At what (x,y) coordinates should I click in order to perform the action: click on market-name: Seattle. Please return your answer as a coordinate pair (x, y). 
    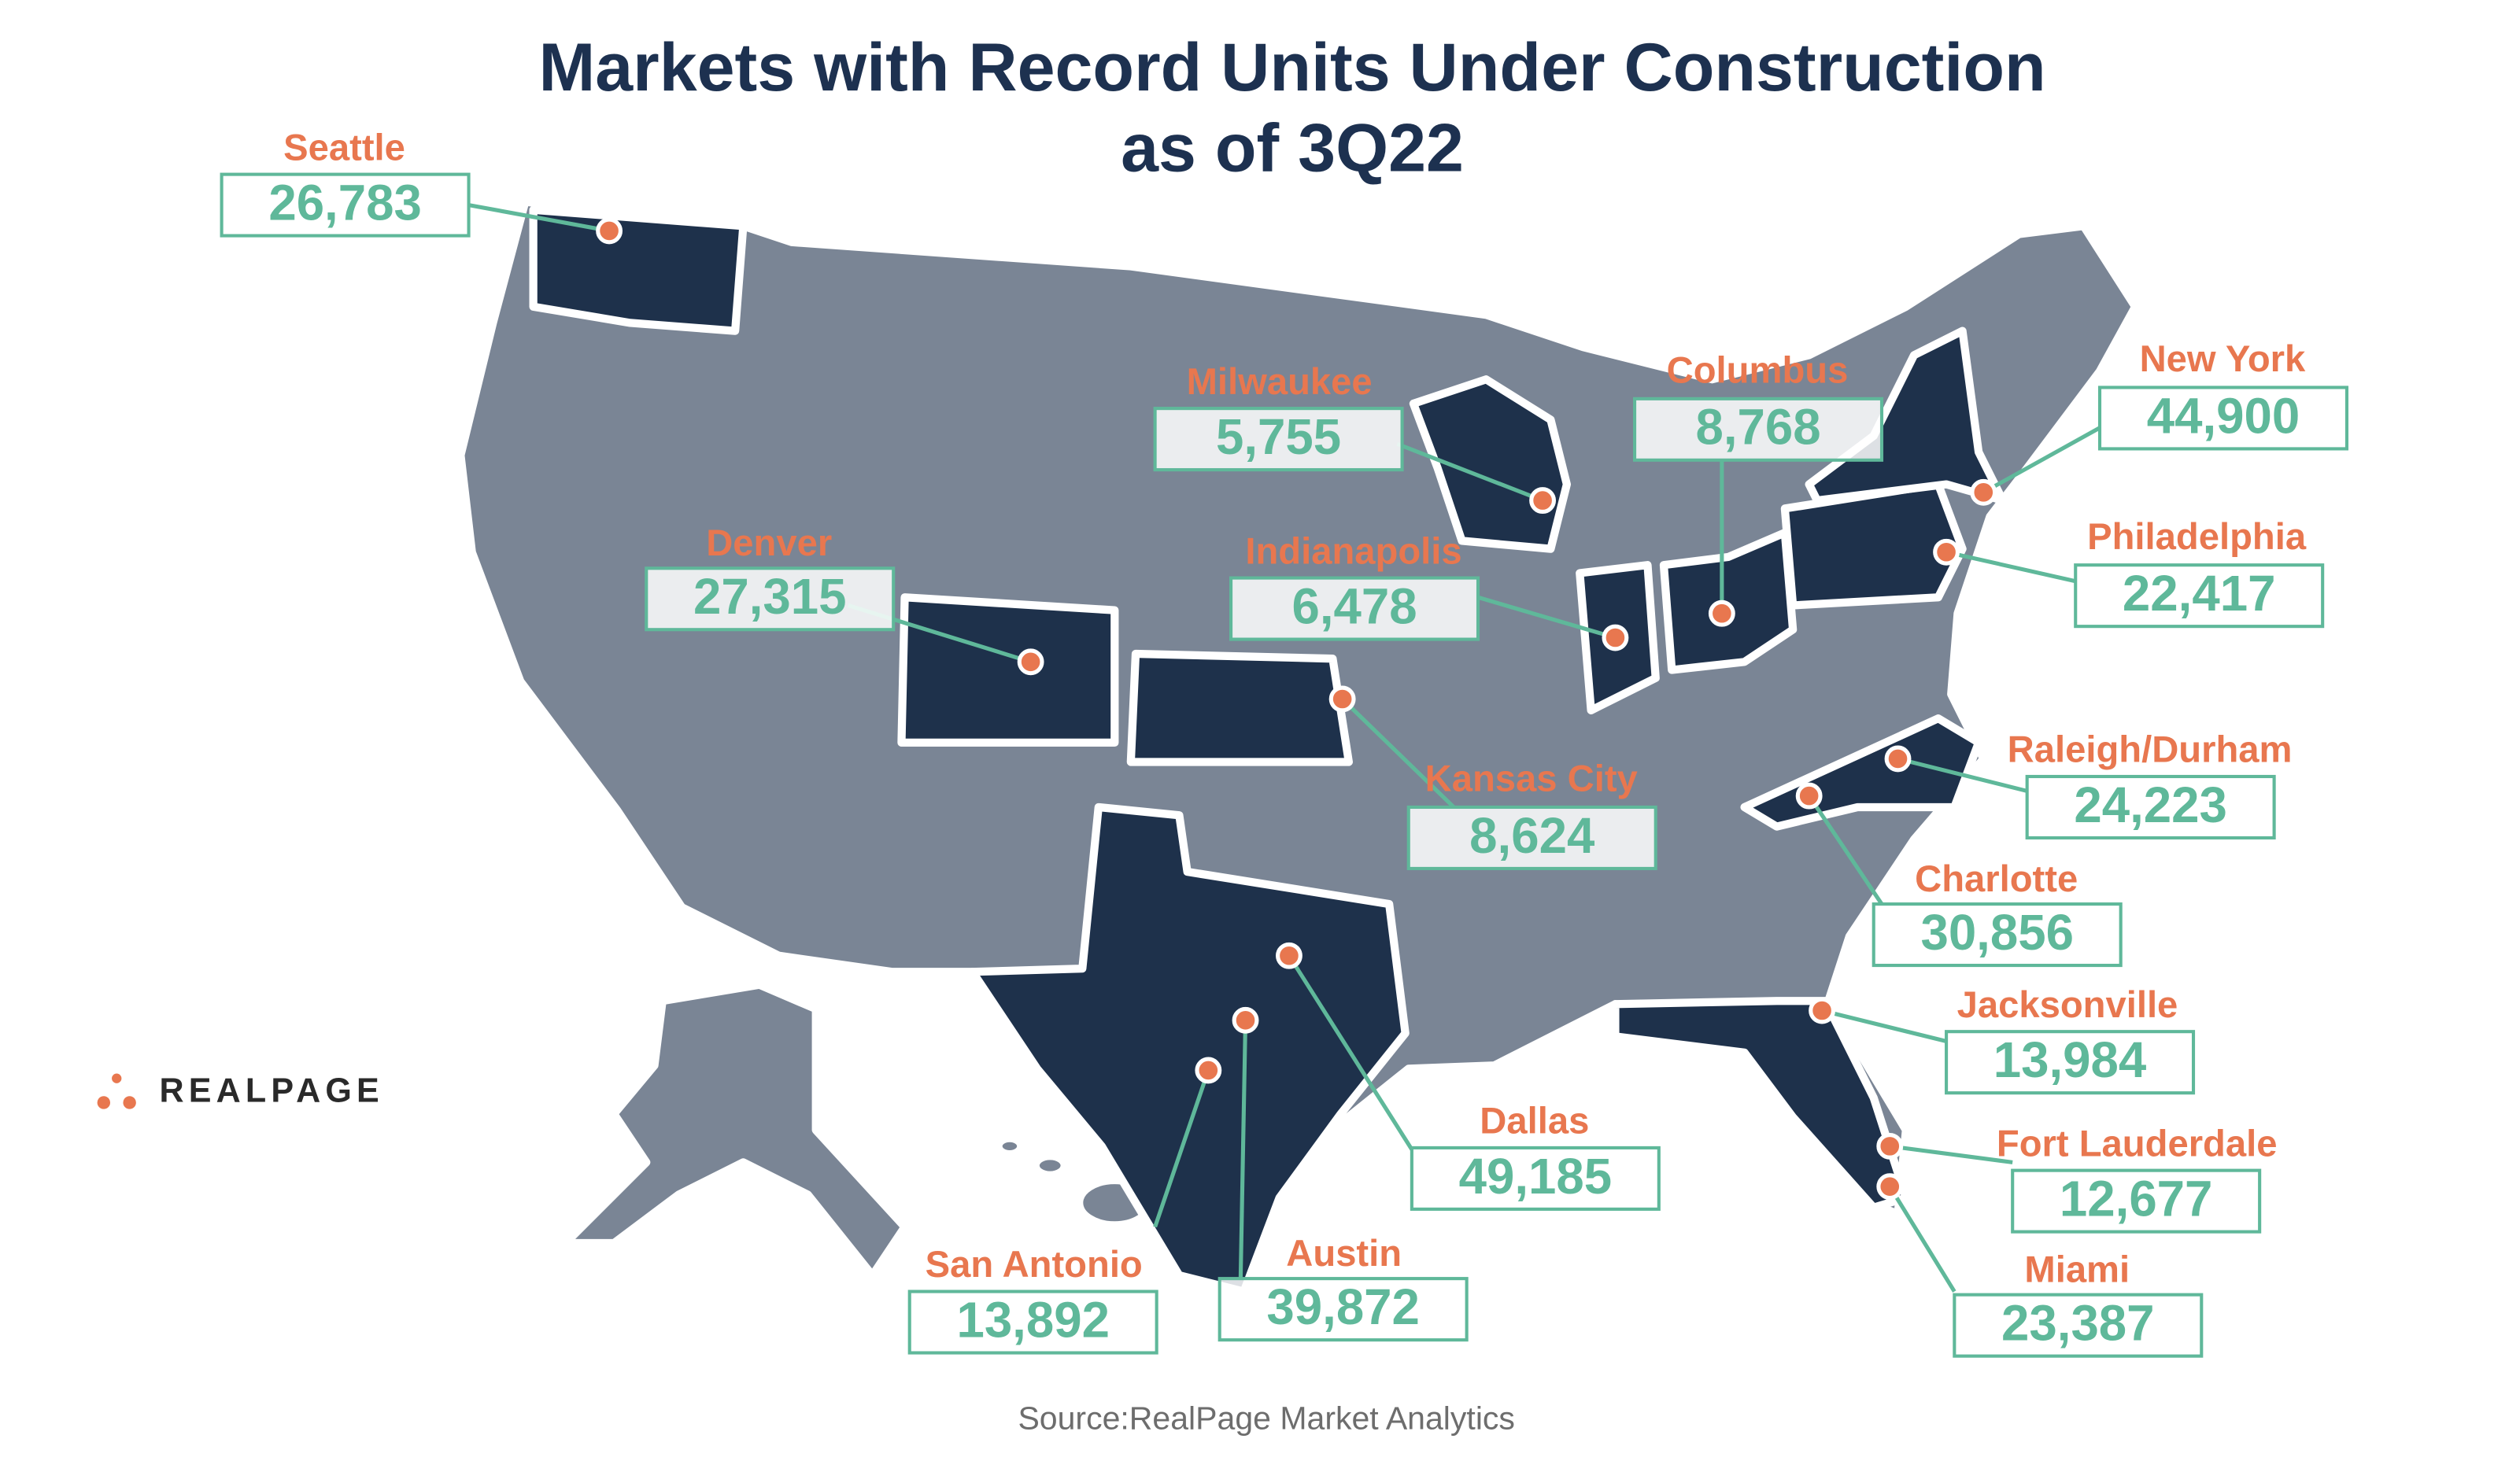
    Looking at the image, I should click on (344, 147).